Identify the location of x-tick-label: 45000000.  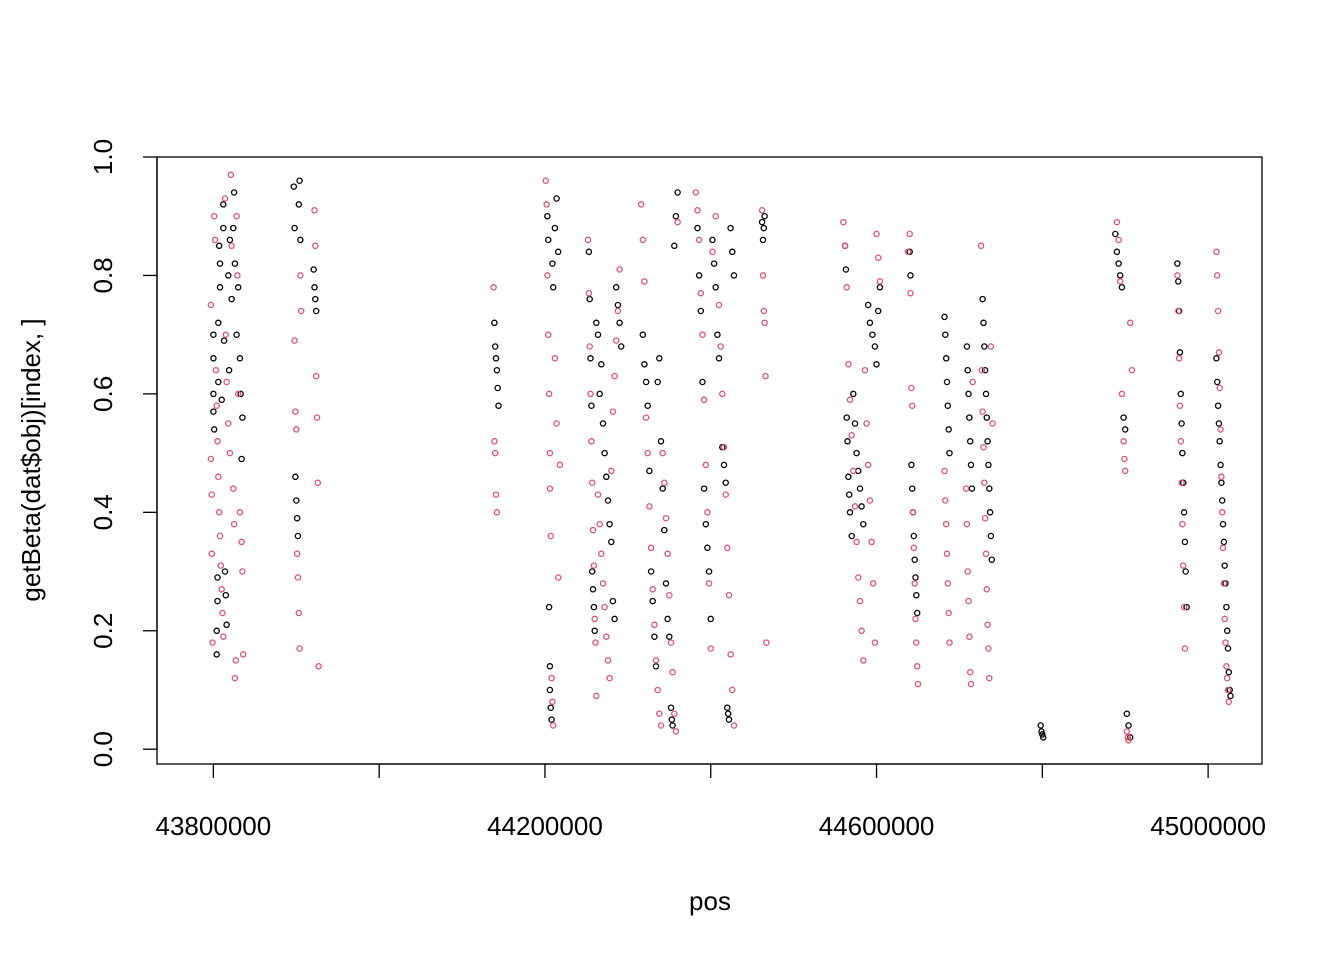
(1208, 826).